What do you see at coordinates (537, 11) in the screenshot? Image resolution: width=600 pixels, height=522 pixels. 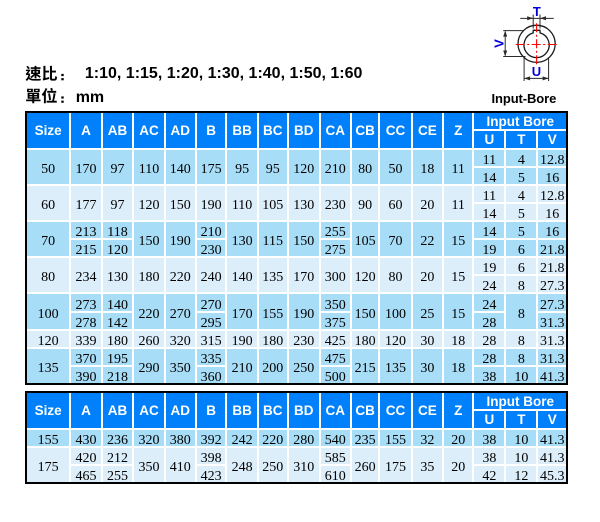 I see `svg-text: T` at bounding box center [537, 11].